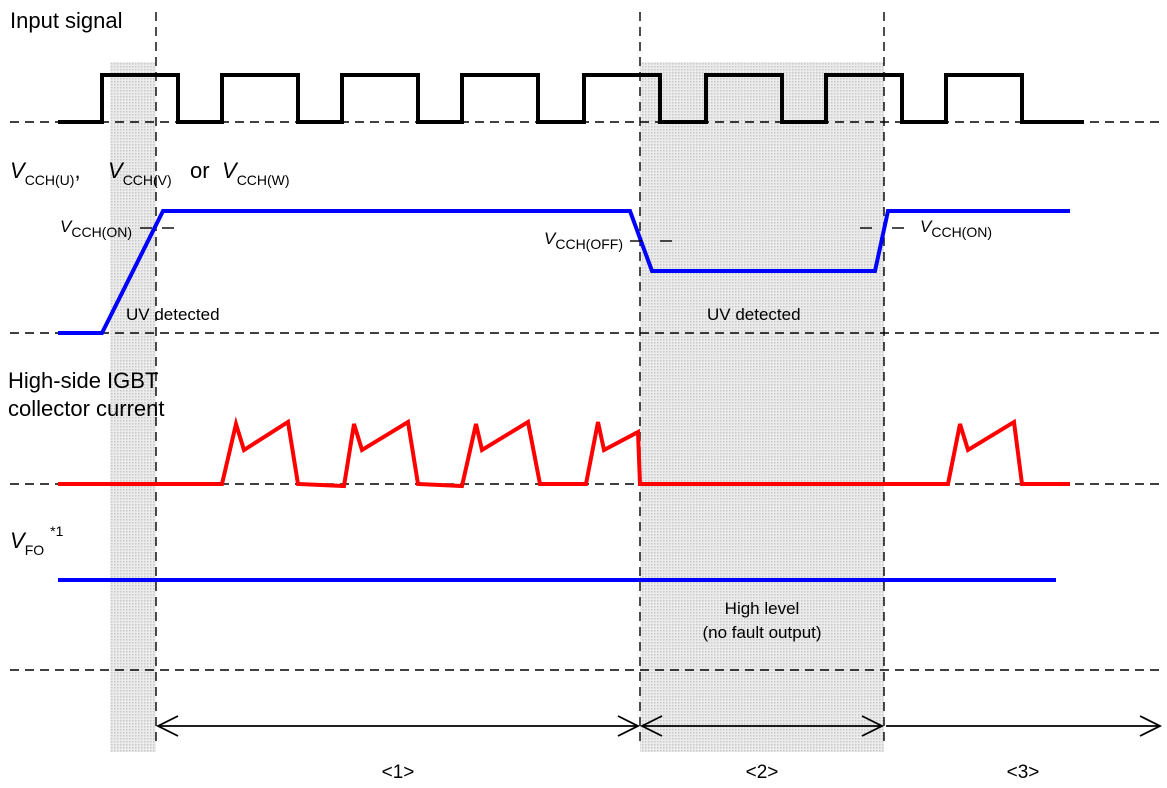  What do you see at coordinates (754, 314) in the screenshot?
I see `uv-detected-label-2: UV detected` at bounding box center [754, 314].